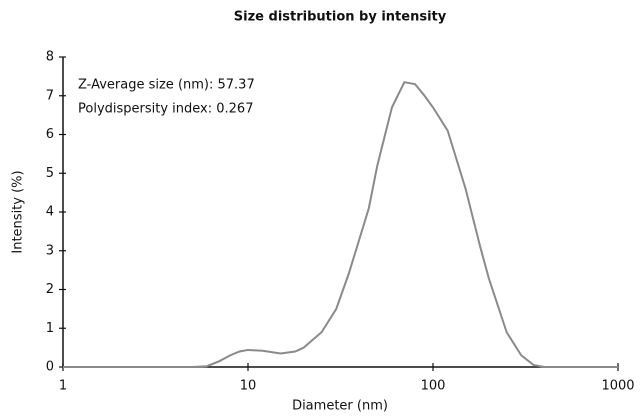 The width and height of the screenshot is (641, 416). Describe the element at coordinates (50, 328) in the screenshot. I see `y-tick-label: 1` at that location.